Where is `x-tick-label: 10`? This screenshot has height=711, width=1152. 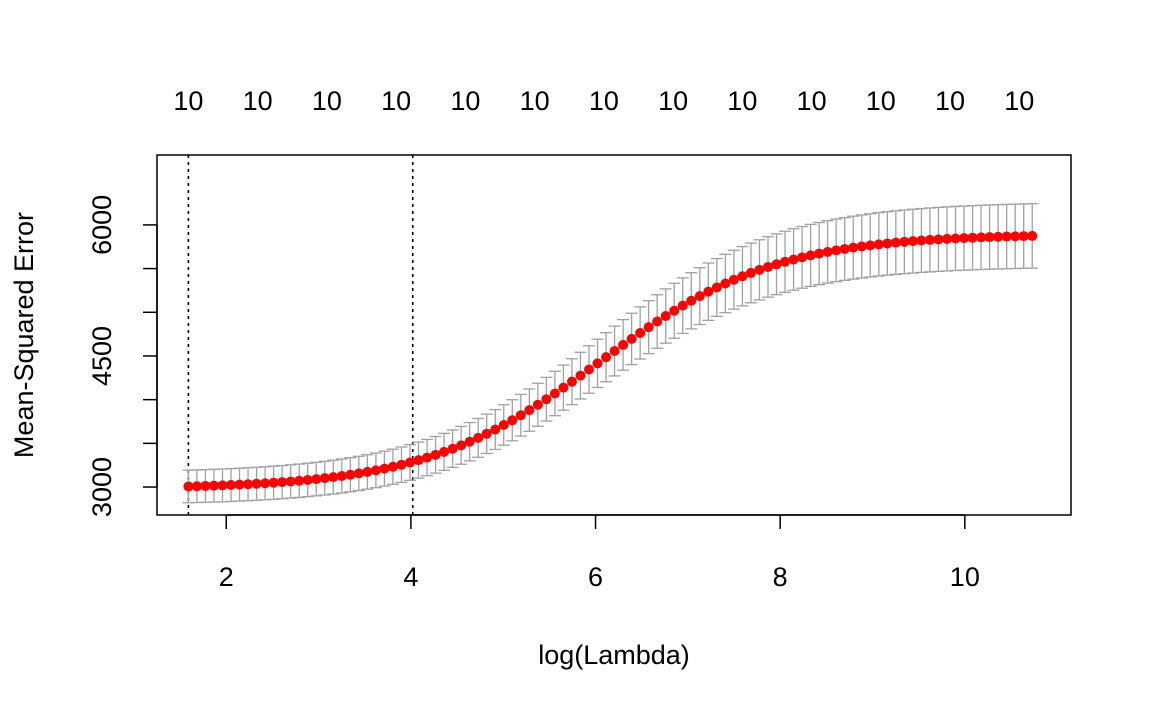
x-tick-label: 10 is located at coordinates (965, 577).